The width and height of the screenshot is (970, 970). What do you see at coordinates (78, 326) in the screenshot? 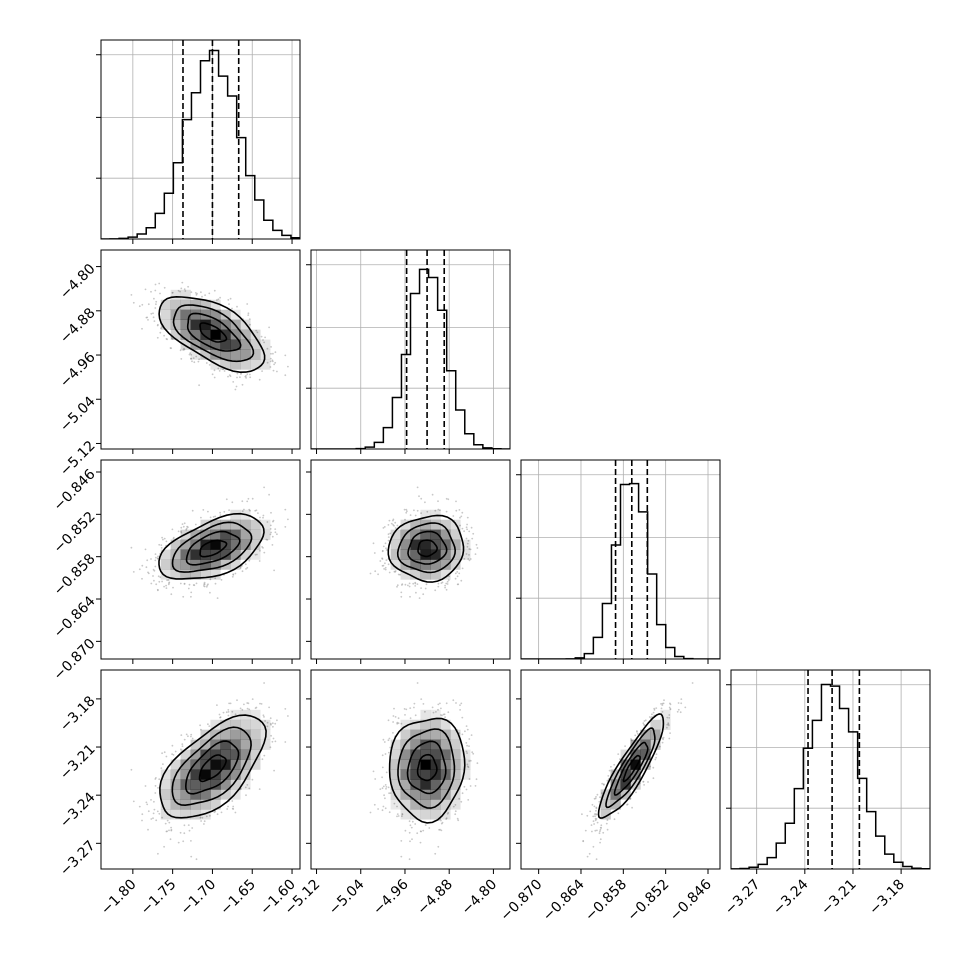
I see `y-tick-label: −4.88` at bounding box center [78, 326].